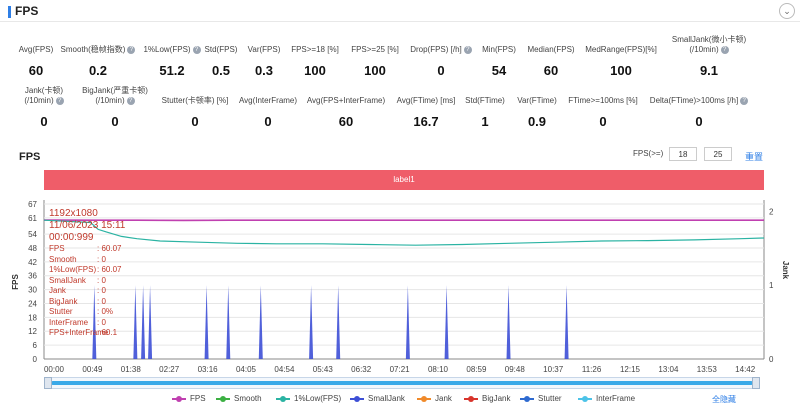 Image resolution: width=800 pixels, height=406 pixels. Describe the element at coordinates (69, 322) in the screenshot. I see `tooltip-key: InterFrame` at that location.